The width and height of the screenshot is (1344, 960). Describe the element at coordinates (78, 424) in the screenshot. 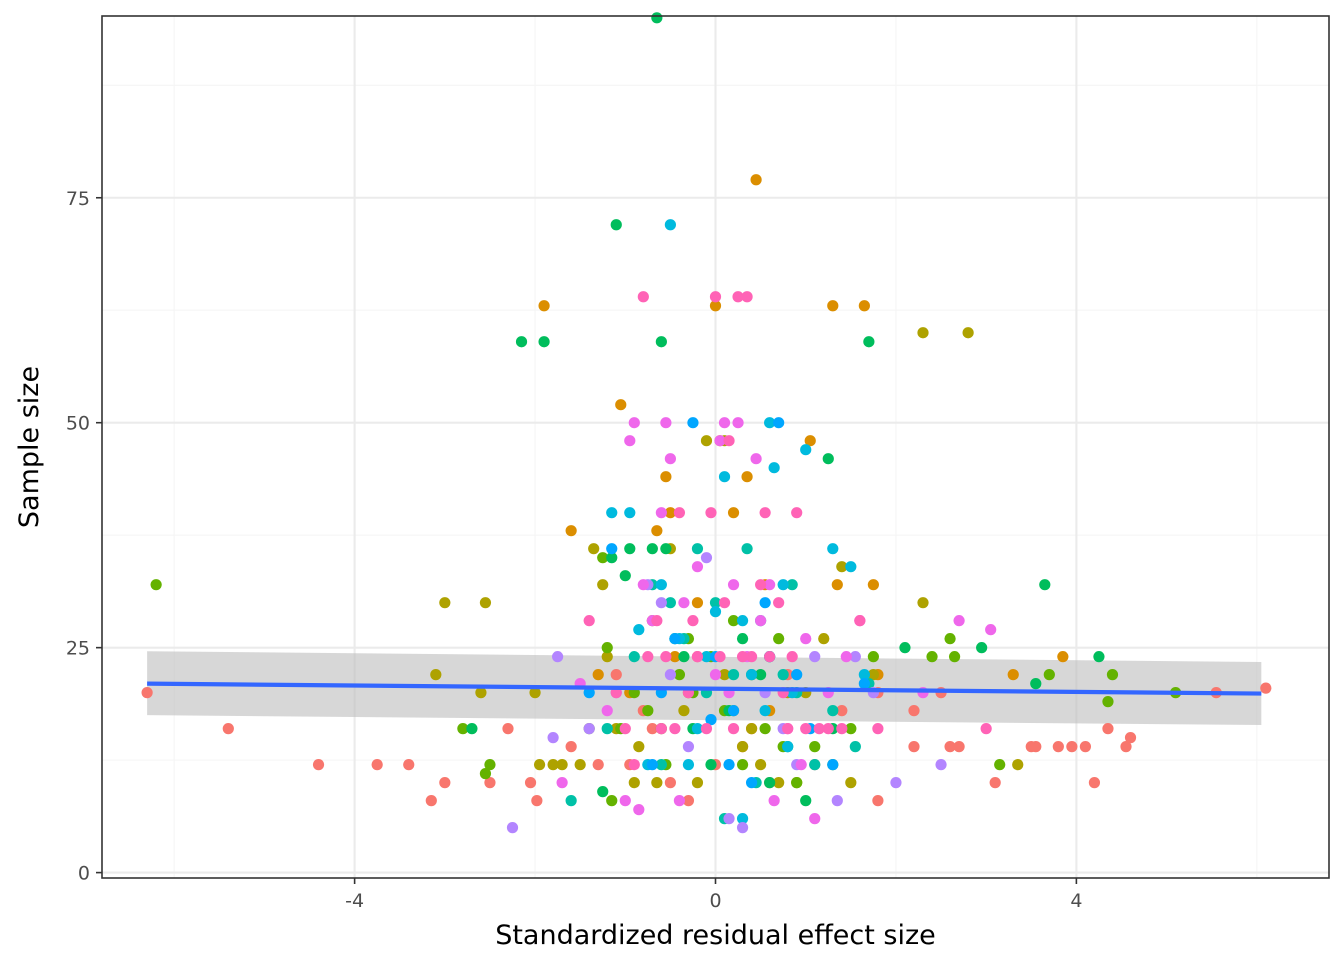

I see `y-tick-label: 50` at that location.